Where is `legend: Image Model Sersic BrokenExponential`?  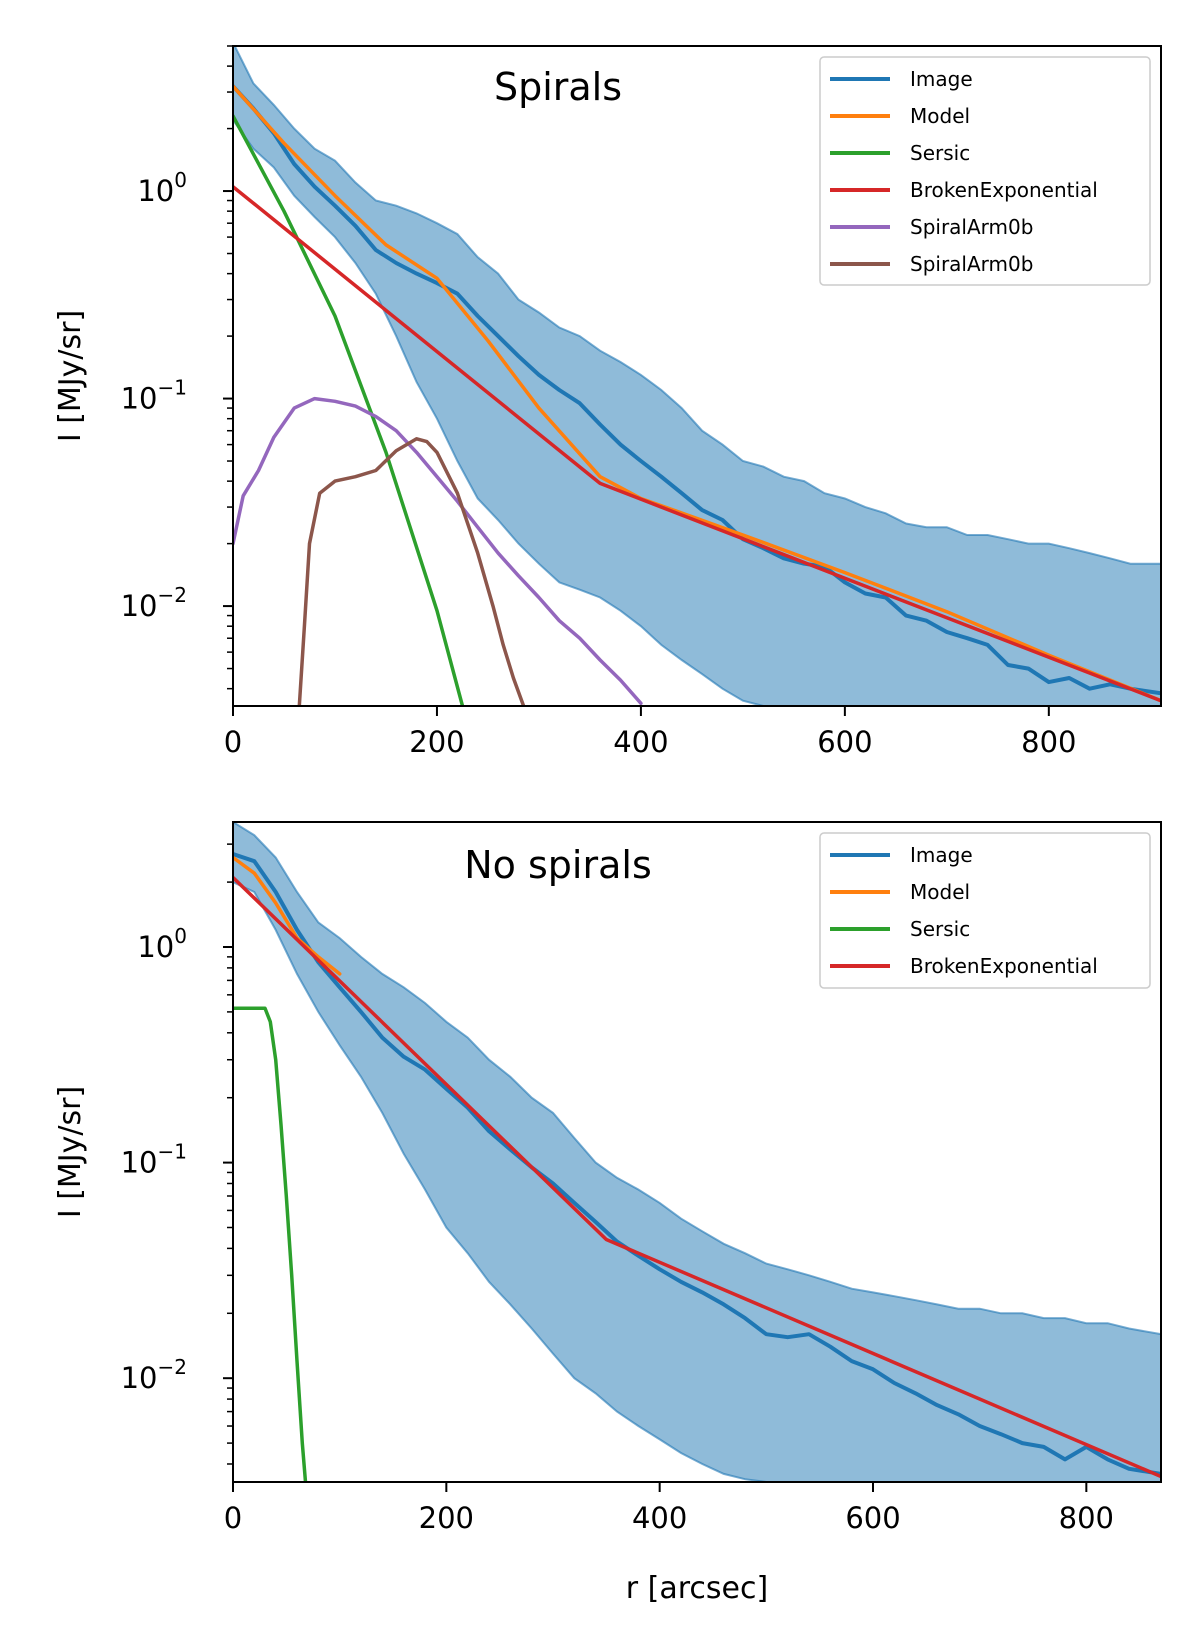 legend: Image Model Sersic BrokenExponential is located at coordinates (985, 910).